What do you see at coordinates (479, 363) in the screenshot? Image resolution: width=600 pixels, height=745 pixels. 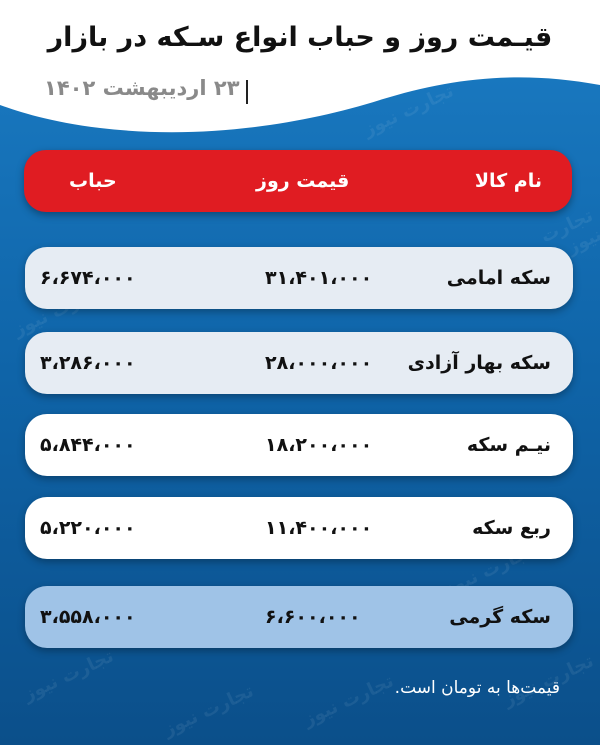 I see `cell-name: سکه بهار آزادی` at bounding box center [479, 363].